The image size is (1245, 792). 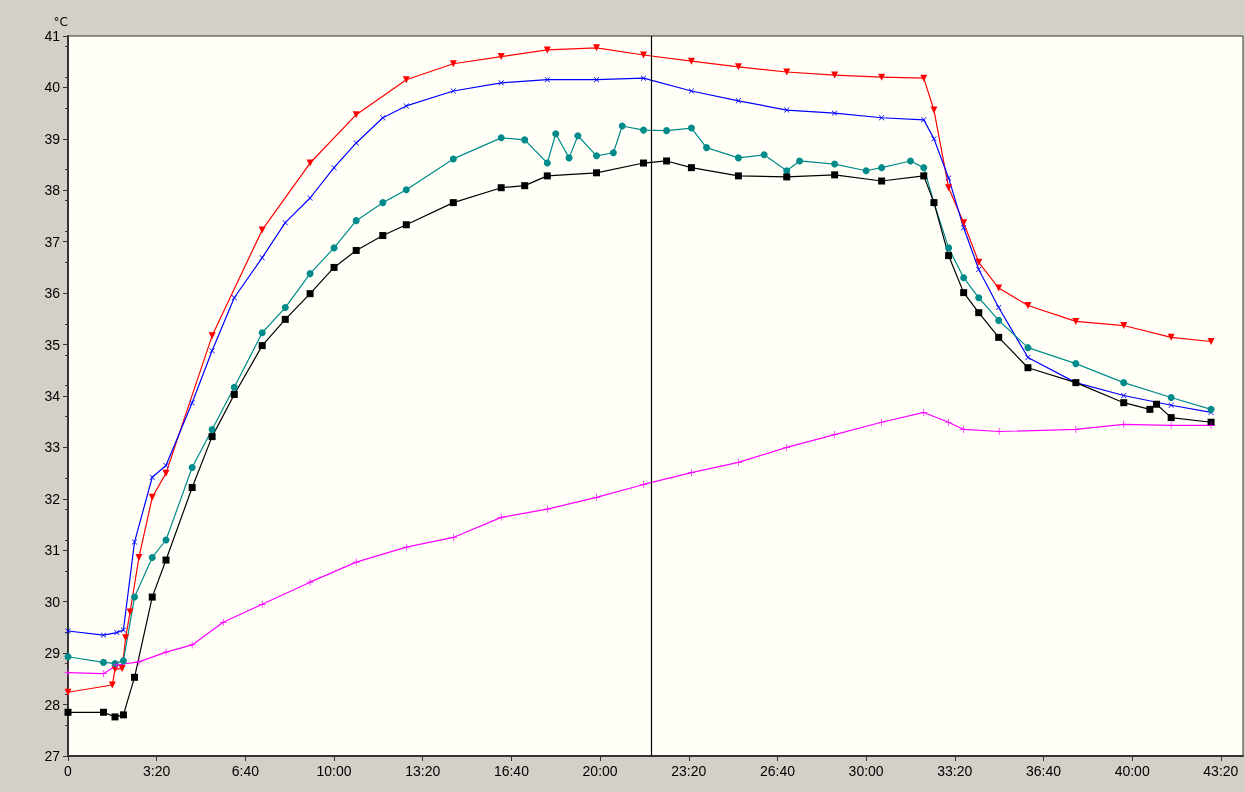 I want to click on x-tick-label: 6:40, so click(x=245, y=771).